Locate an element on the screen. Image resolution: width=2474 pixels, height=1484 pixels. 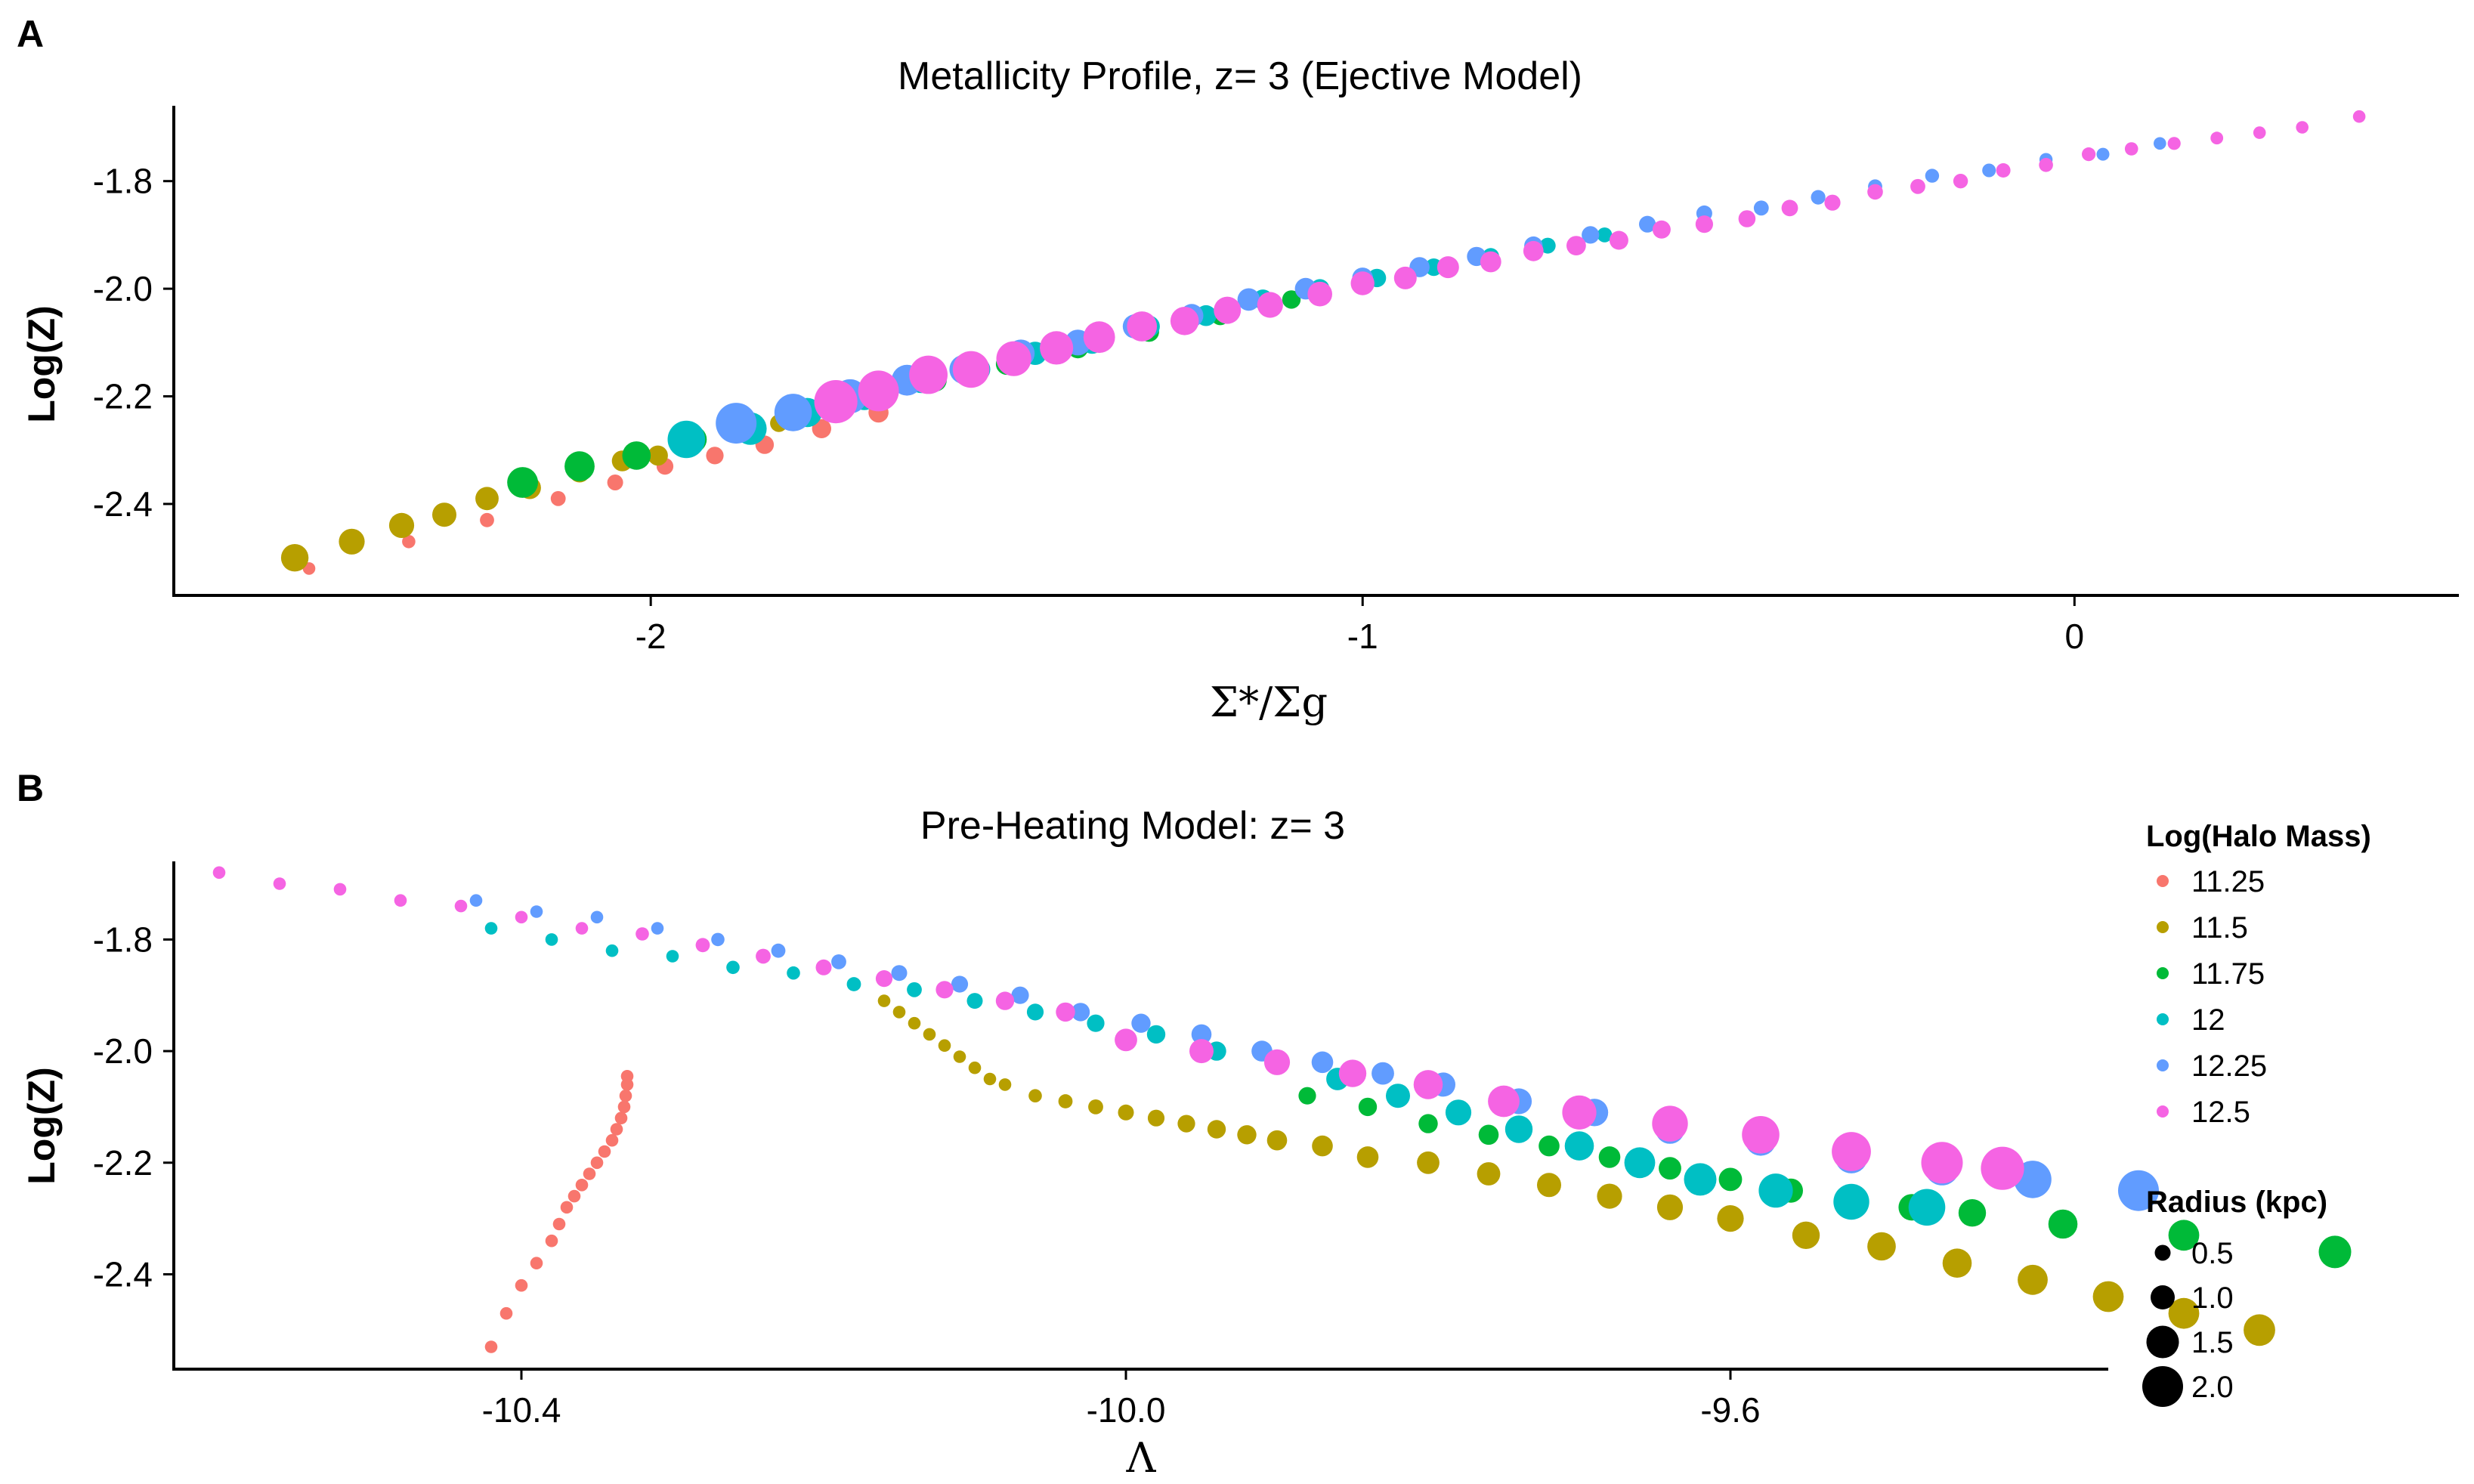
panel-b-title: Pre-Heating Model: z= 3 is located at coordinates (1132, 826).